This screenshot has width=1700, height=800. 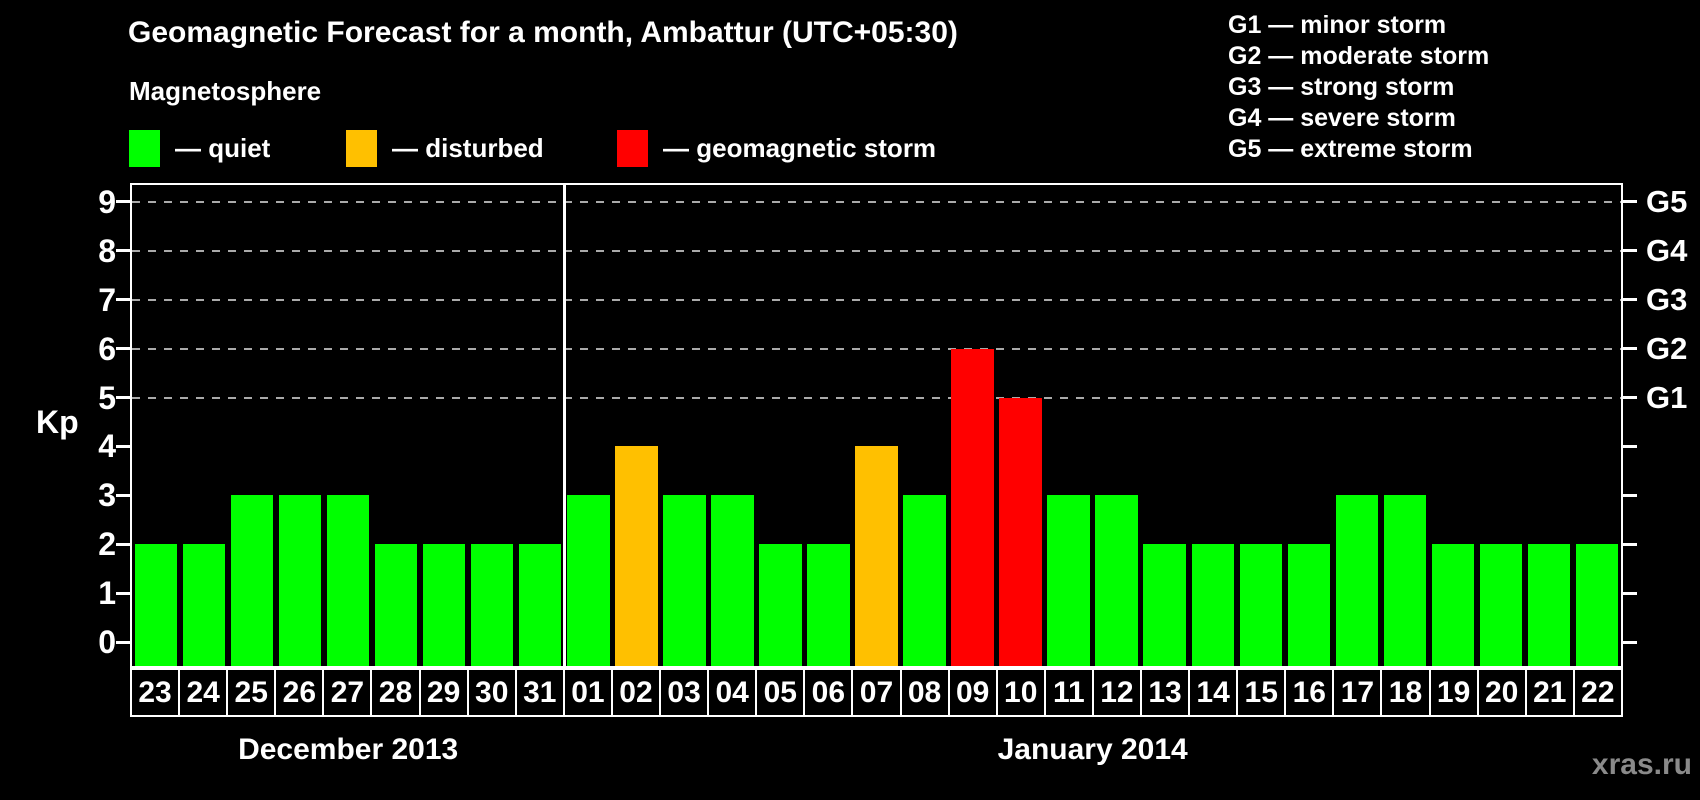 What do you see at coordinates (156, 692) in the screenshot?
I see `day-cell-23: 23` at bounding box center [156, 692].